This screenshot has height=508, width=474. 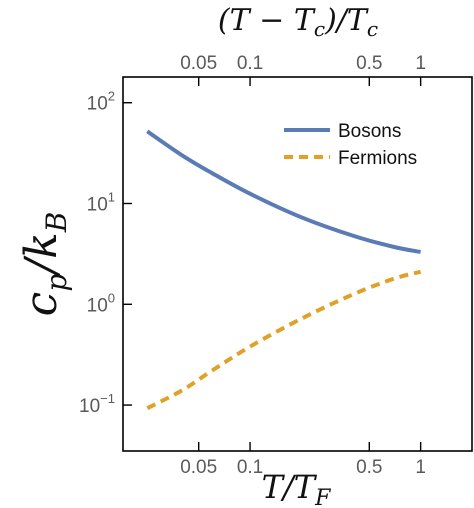 What do you see at coordinates (101, 102) in the screenshot?
I see `y-tick-label: 10²` at bounding box center [101, 102].